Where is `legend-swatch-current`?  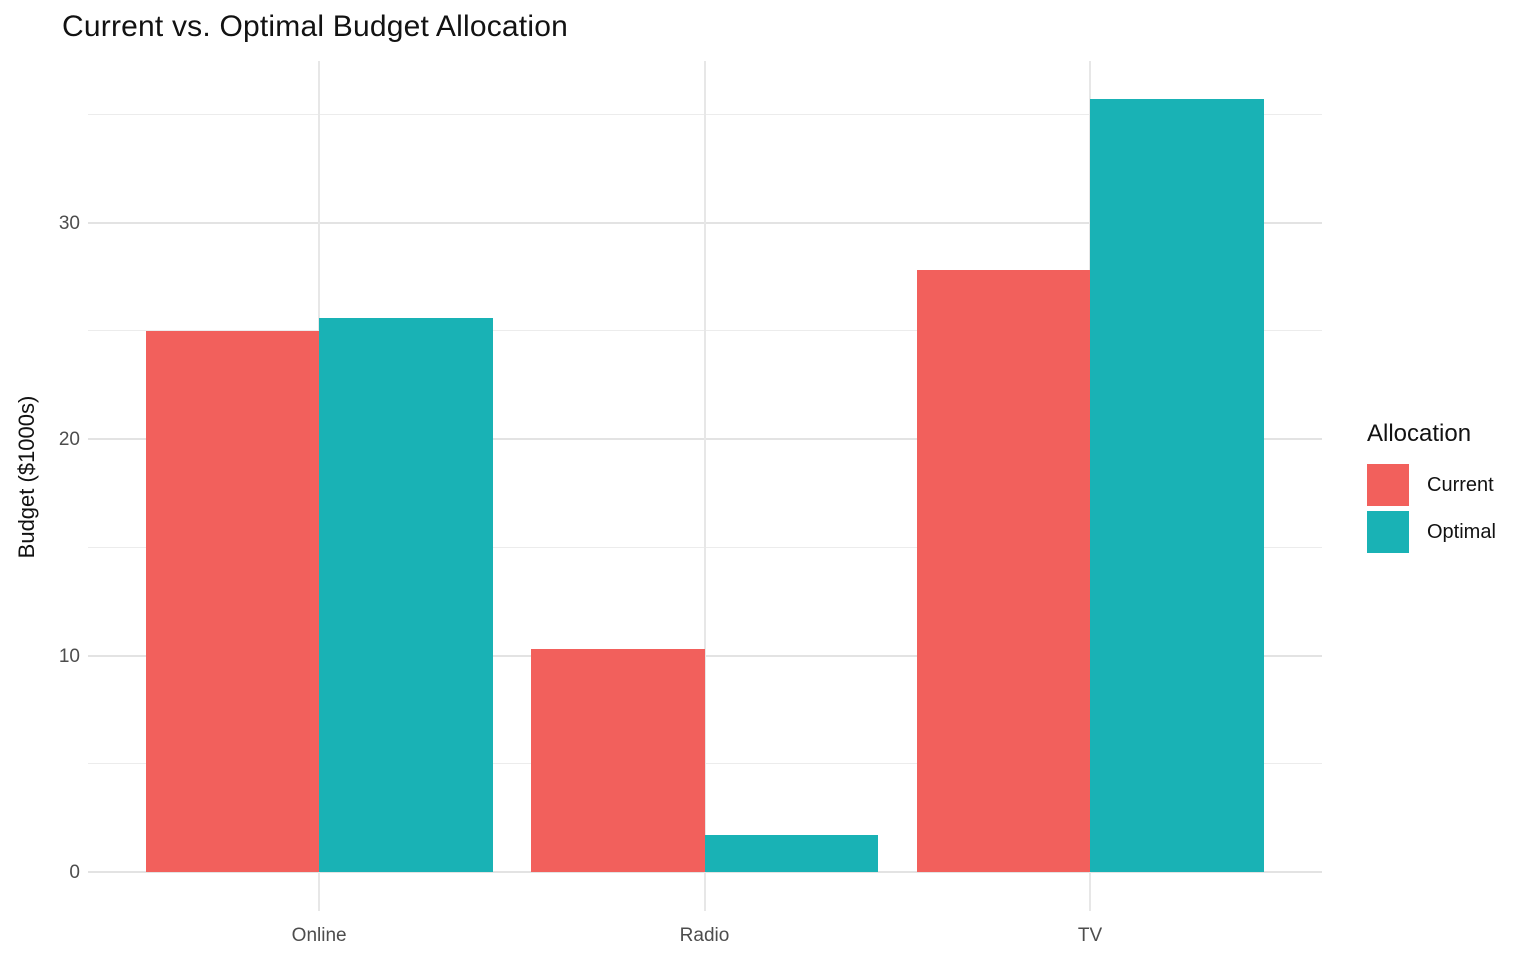 legend-swatch-current is located at coordinates (1388, 485).